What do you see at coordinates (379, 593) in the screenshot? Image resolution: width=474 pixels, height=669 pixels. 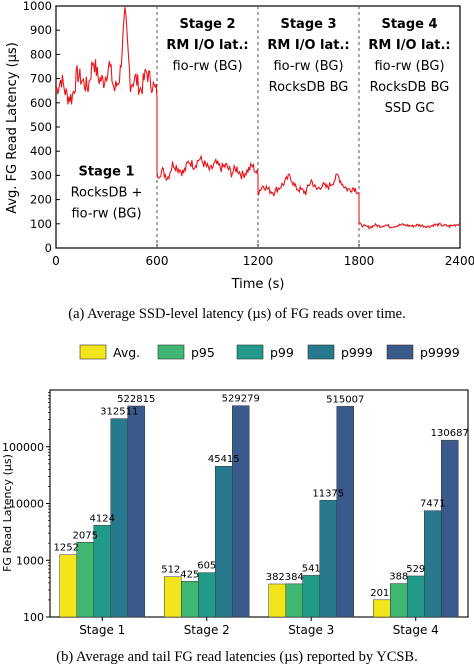 I see `bar-value-label: 201` at bounding box center [379, 593].